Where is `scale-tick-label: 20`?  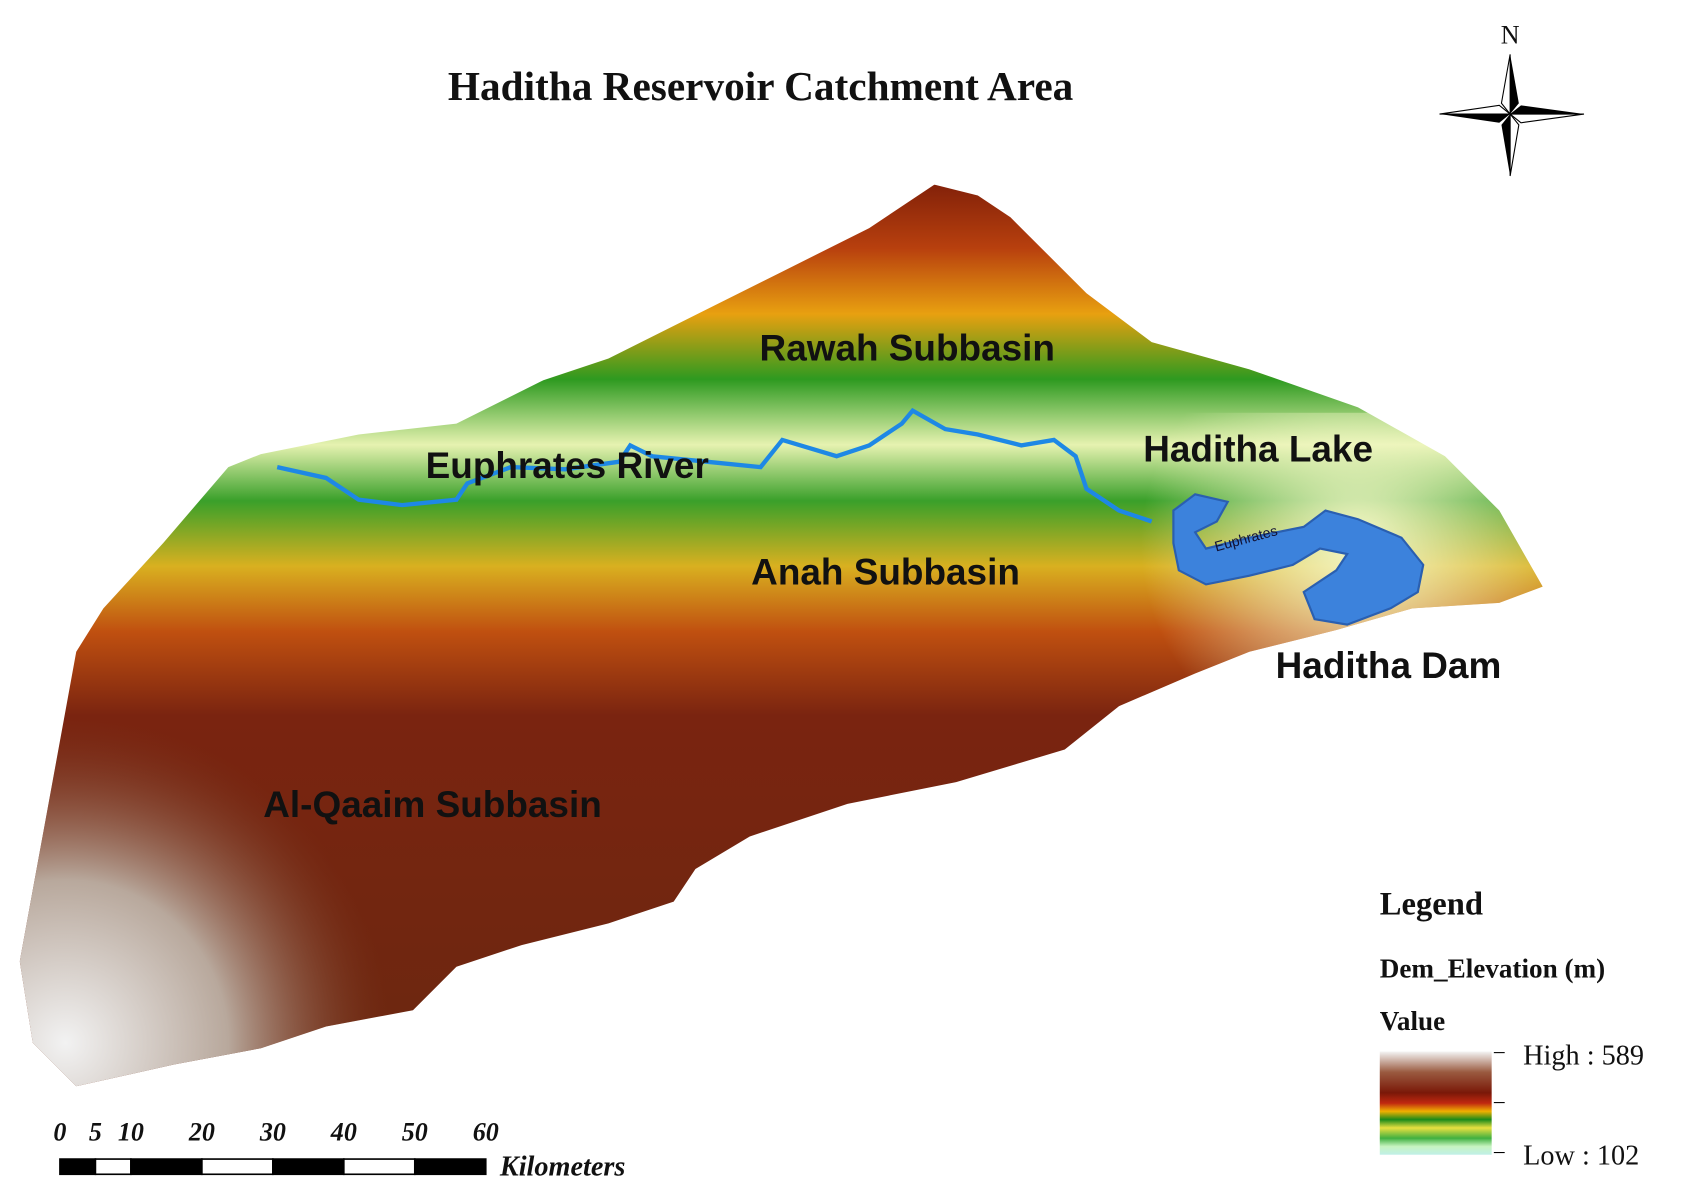
scale-tick-label: 20 is located at coordinates (201, 1132).